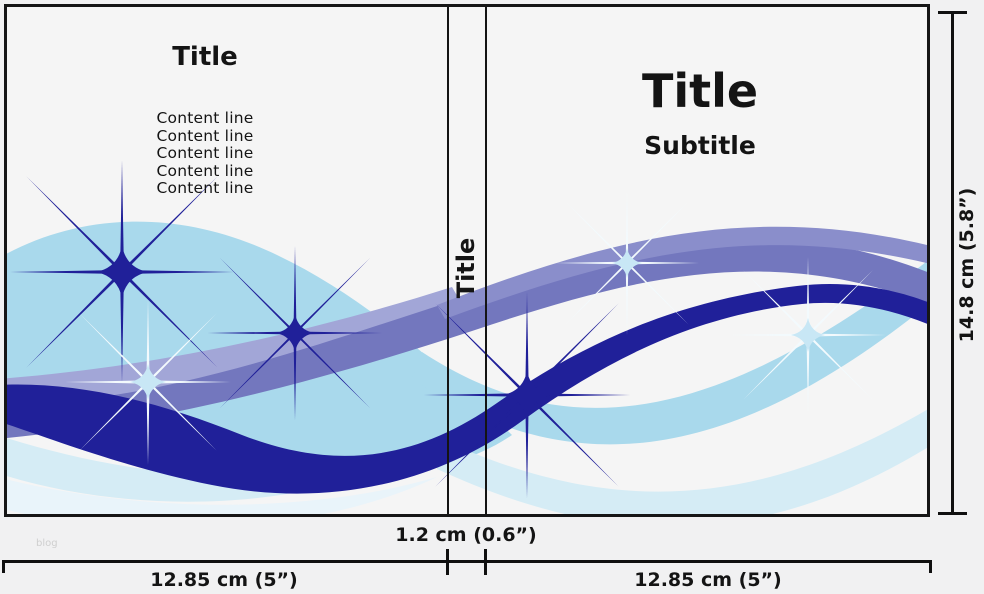 This screenshot has width=984, height=594. What do you see at coordinates (466, 268) in the screenshot?
I see `spine-title: Title` at bounding box center [466, 268].